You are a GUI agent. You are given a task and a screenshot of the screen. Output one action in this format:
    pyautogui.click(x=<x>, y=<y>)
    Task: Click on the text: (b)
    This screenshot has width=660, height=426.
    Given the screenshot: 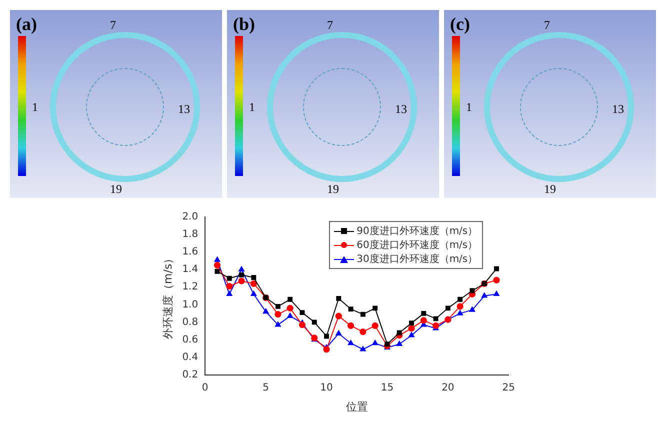 What is the action you would take?
    pyautogui.click(x=244, y=24)
    